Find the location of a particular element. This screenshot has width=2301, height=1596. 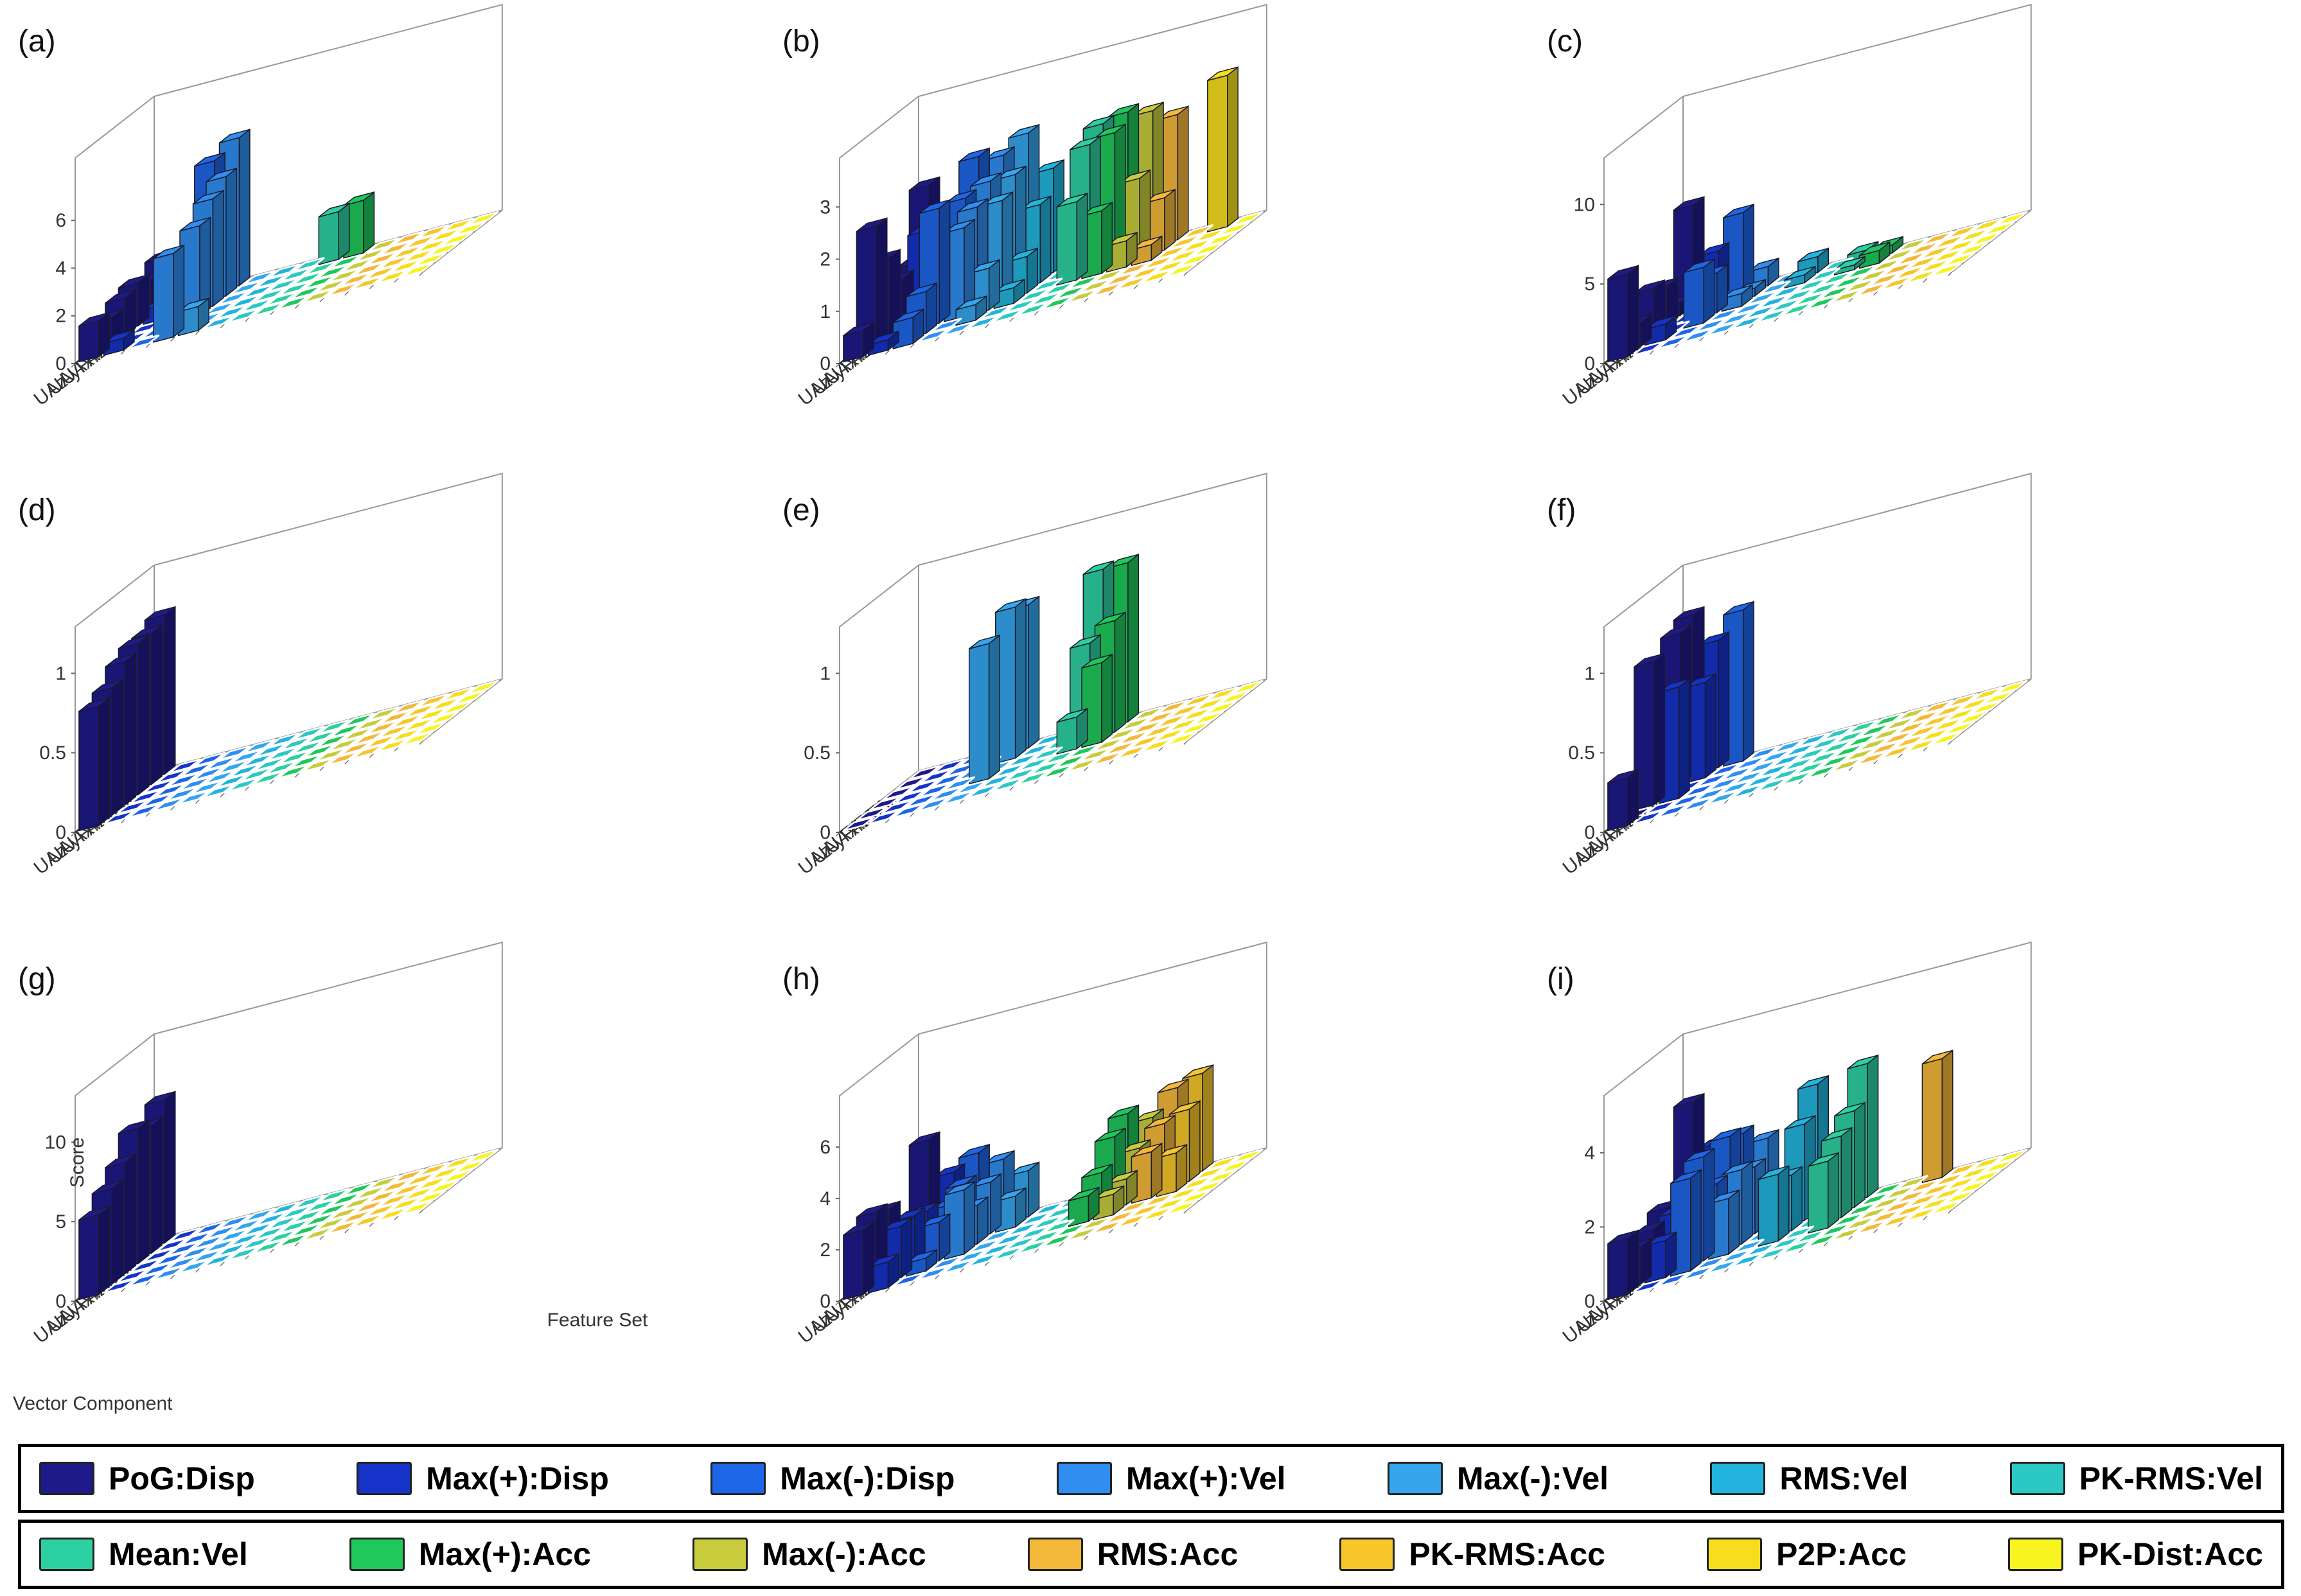

floor-right-edge is located at coordinates (1992, 709).